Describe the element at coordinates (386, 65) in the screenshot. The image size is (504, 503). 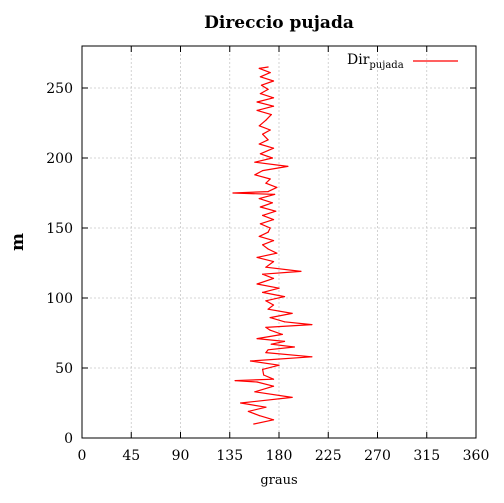
I see `legend-label-subscript: pujada` at that location.